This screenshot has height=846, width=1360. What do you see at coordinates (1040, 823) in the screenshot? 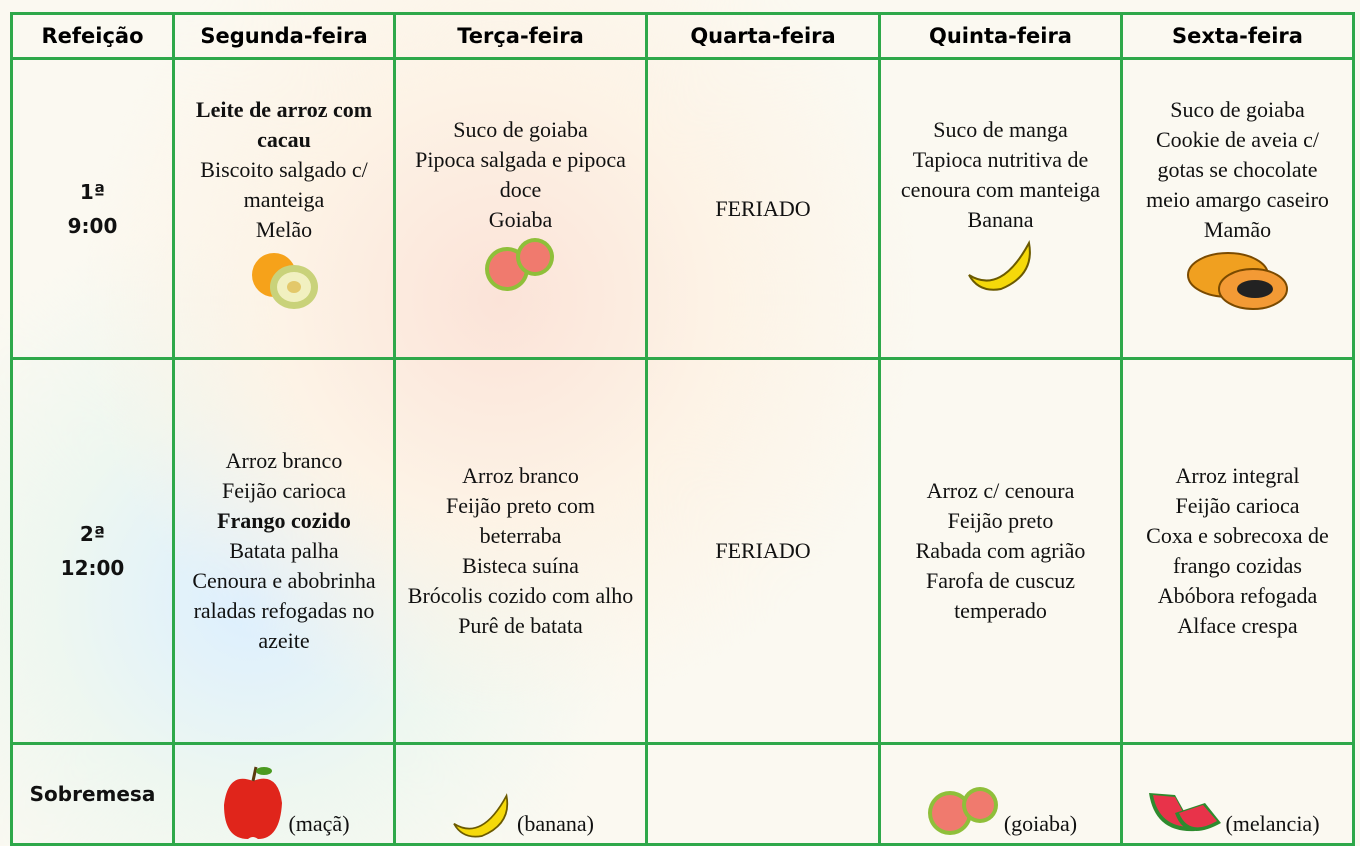
I see `dessert-name: (goiaba)` at bounding box center [1040, 823].